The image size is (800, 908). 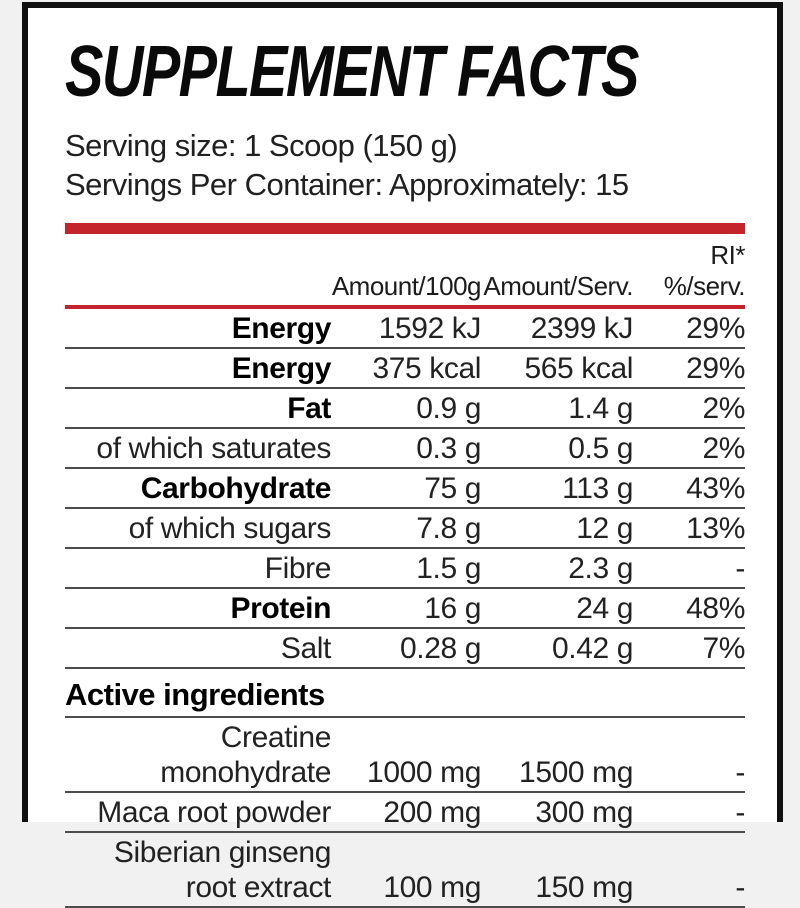 What do you see at coordinates (600, 408) in the screenshot?
I see `amount-per-serving: 1.4 g` at bounding box center [600, 408].